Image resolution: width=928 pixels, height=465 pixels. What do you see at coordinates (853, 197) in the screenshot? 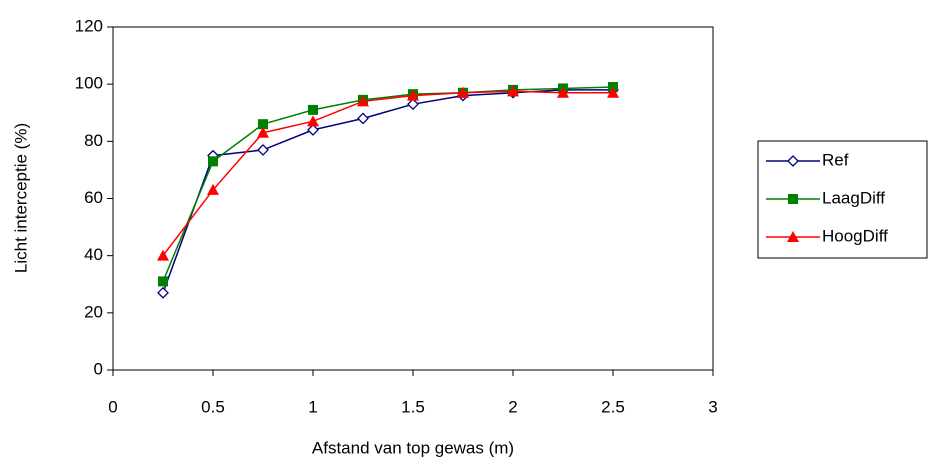
I see `legend-label: LaagDiff` at bounding box center [853, 197].